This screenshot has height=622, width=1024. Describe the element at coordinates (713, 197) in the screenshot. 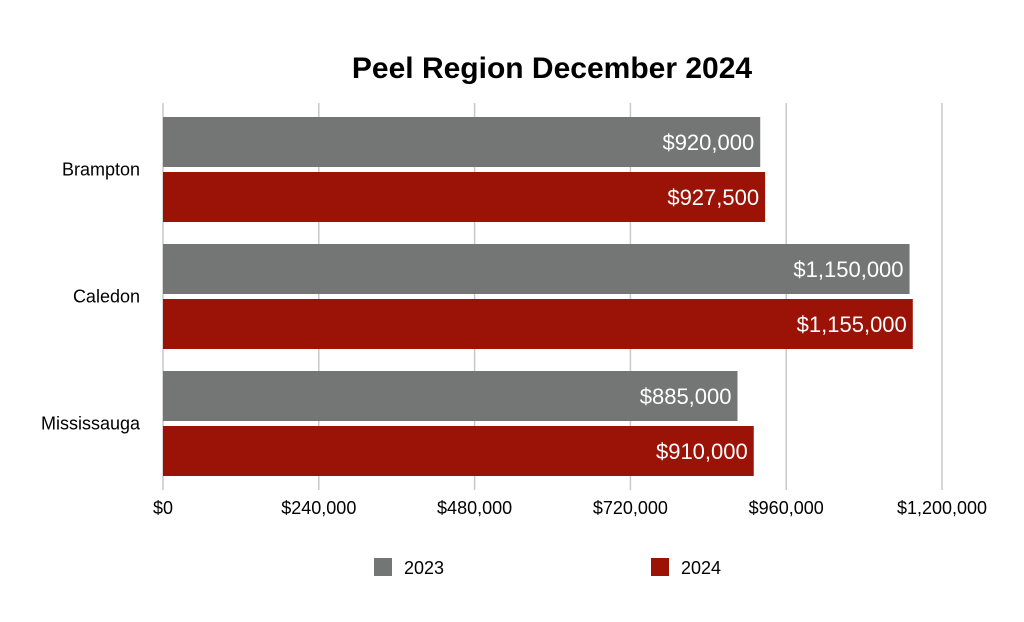

I see `bar-data-label: $927,500` at that location.